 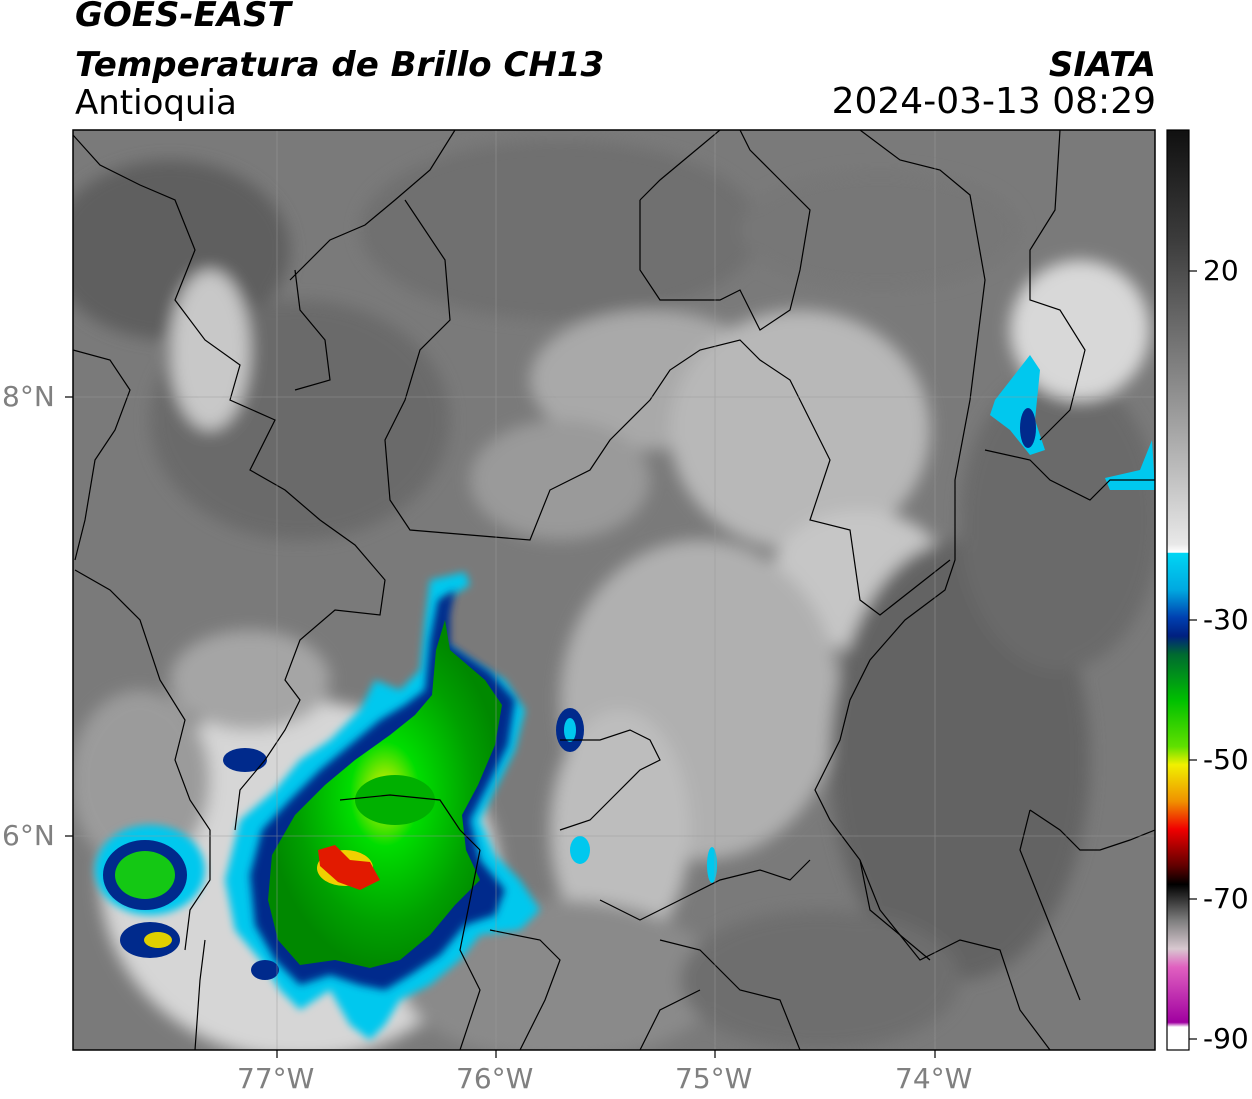 I want to click on timestamp-label: 2024-03-13 08:29, so click(x=993, y=101).